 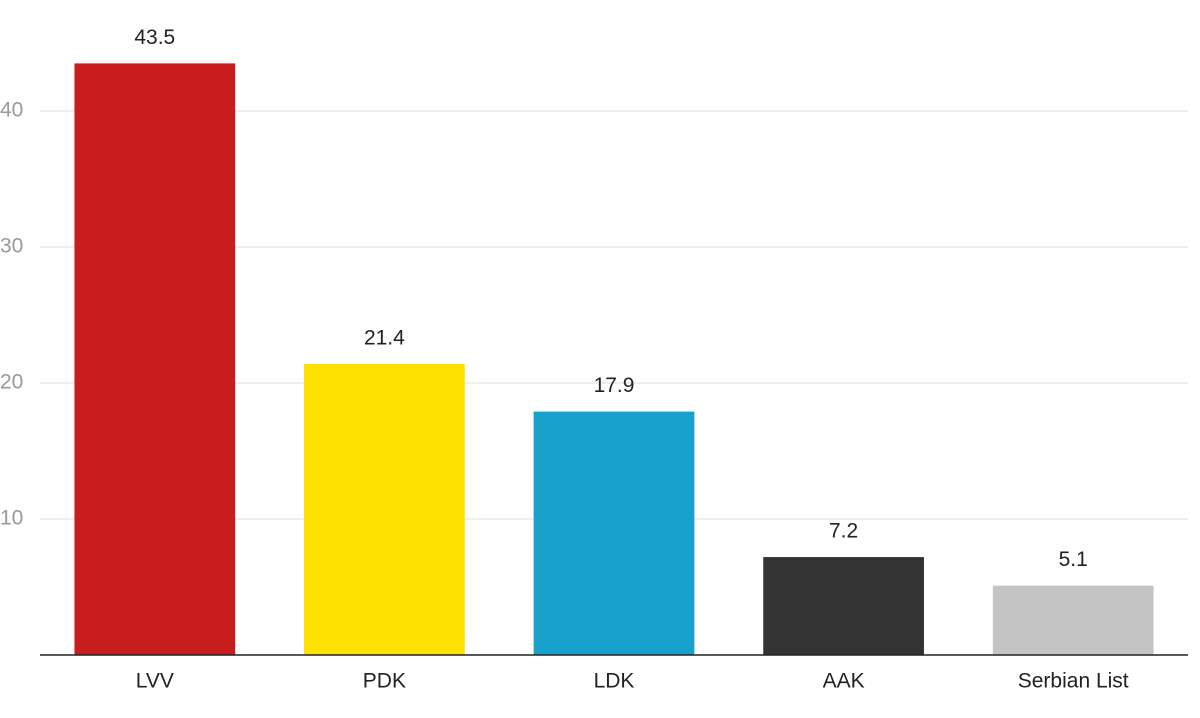 I want to click on value-label: 43.5, so click(x=154, y=37).